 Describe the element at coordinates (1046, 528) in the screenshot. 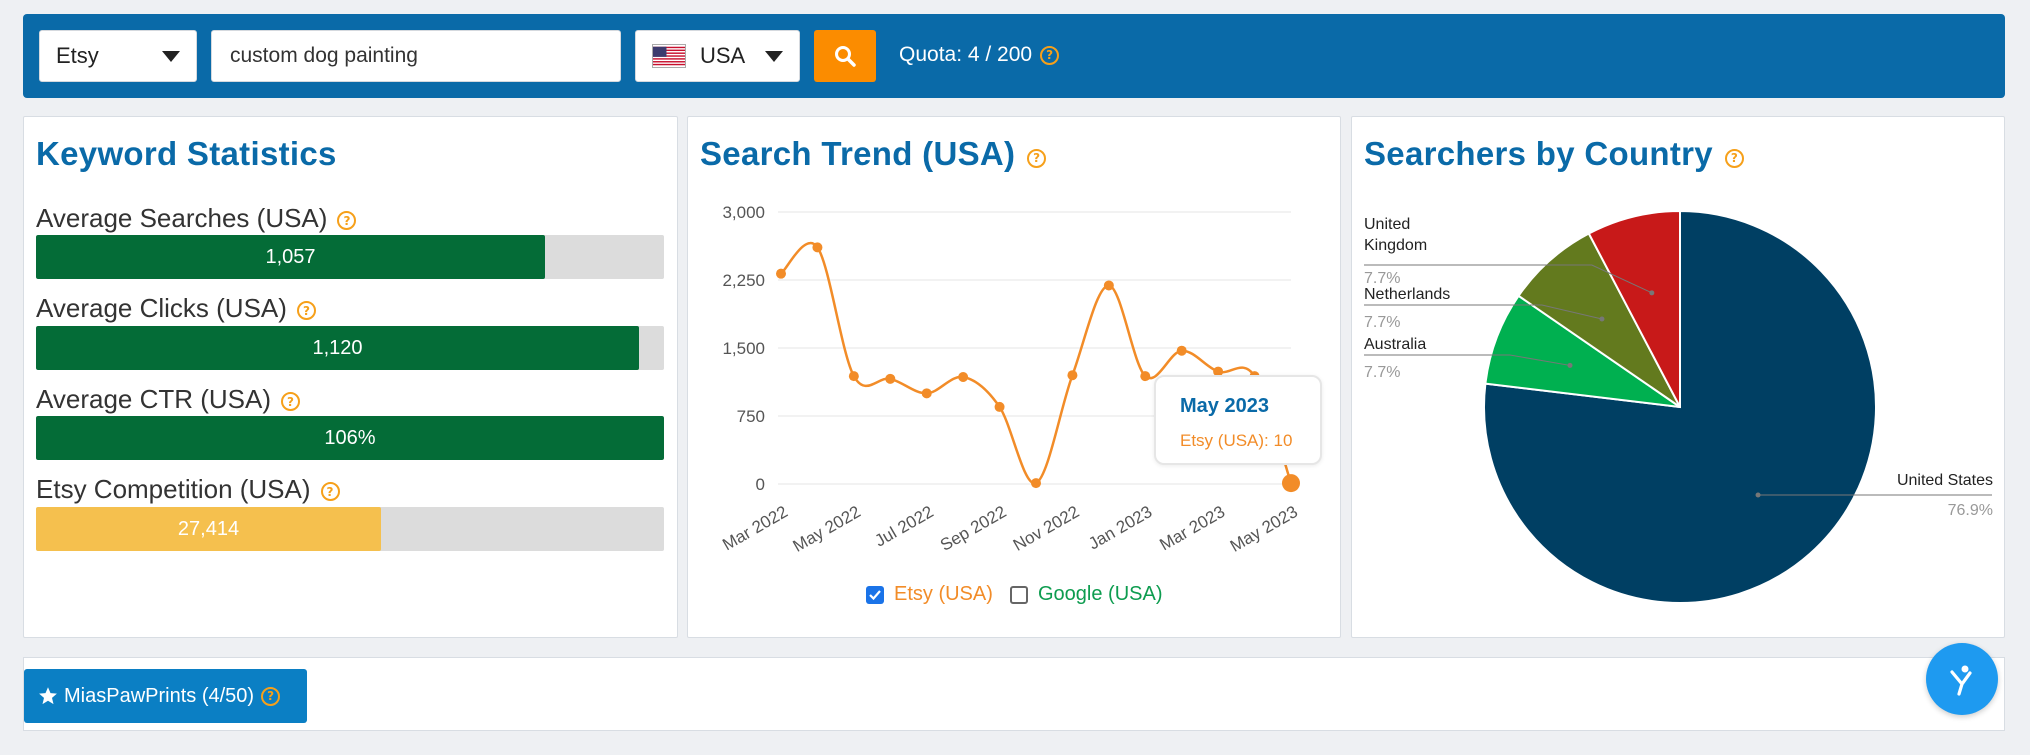

I see `x-tick-label: Nov 2022` at that location.